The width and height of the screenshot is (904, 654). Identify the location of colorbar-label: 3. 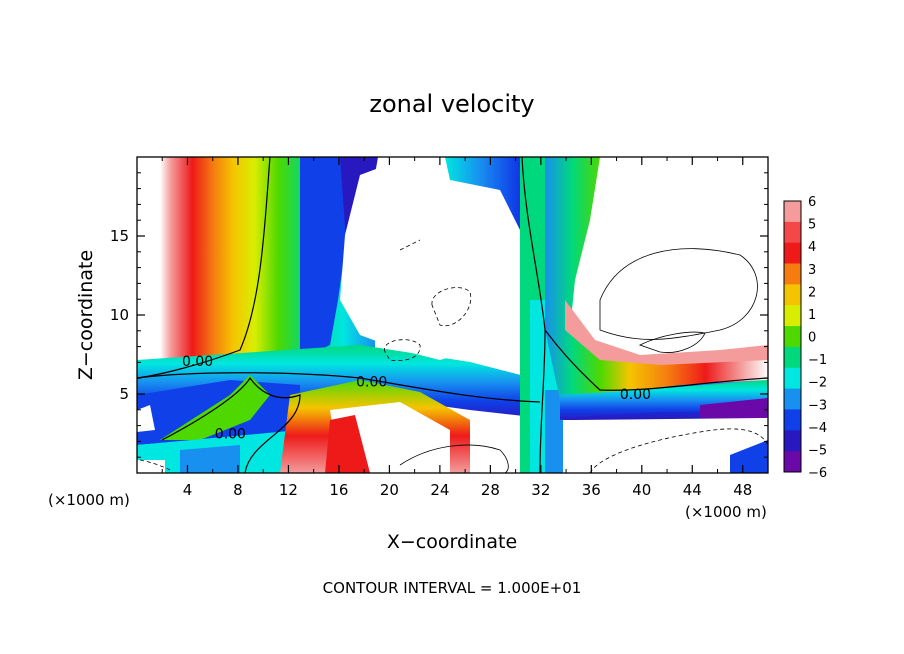
(812, 270).